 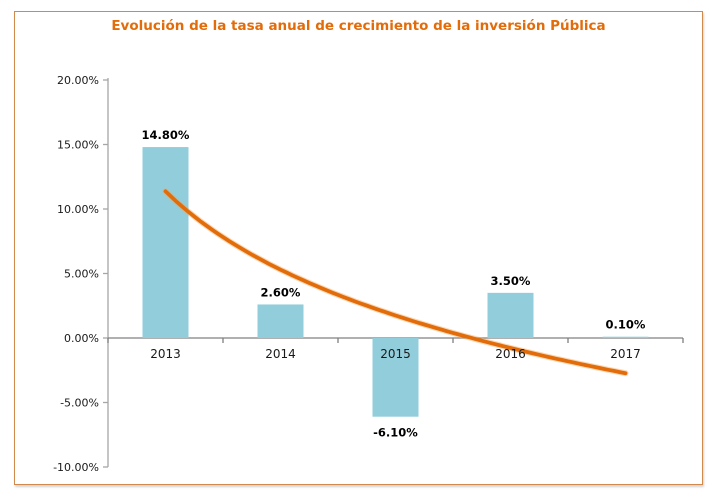 What do you see at coordinates (510, 315) in the screenshot?
I see `bar-2016` at bounding box center [510, 315].